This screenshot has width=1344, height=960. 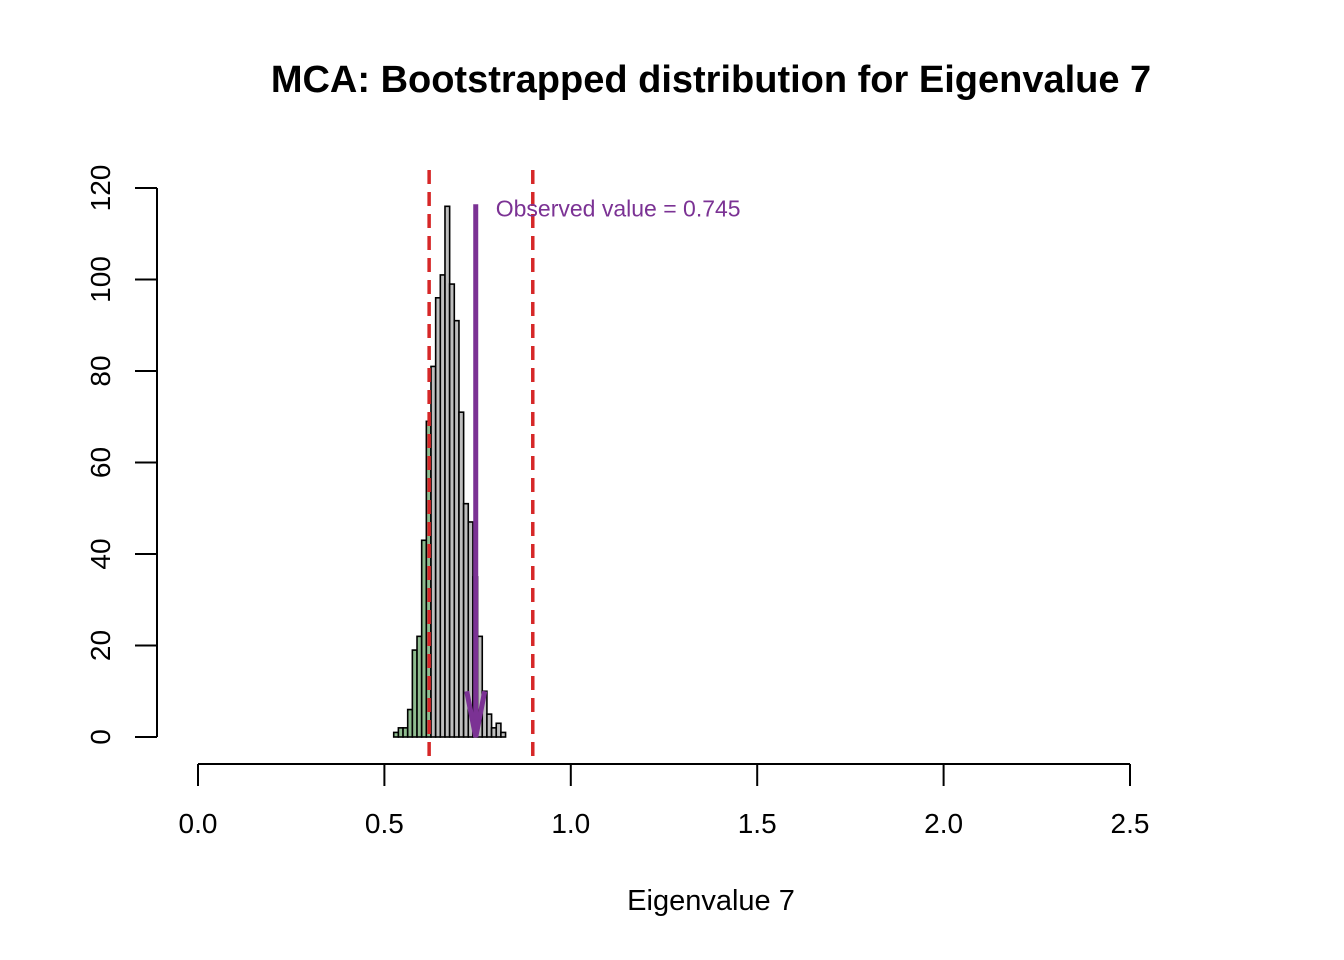 What do you see at coordinates (384, 823) in the screenshot?
I see `x-tick-label-1: 0.5` at bounding box center [384, 823].